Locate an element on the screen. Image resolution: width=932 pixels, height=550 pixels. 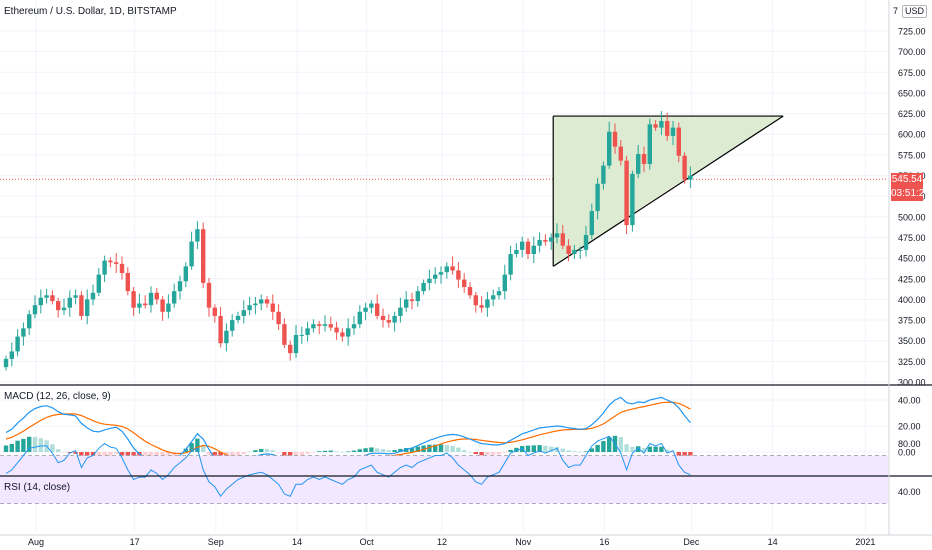
price-tick-label: 450.00 is located at coordinates (912, 259).